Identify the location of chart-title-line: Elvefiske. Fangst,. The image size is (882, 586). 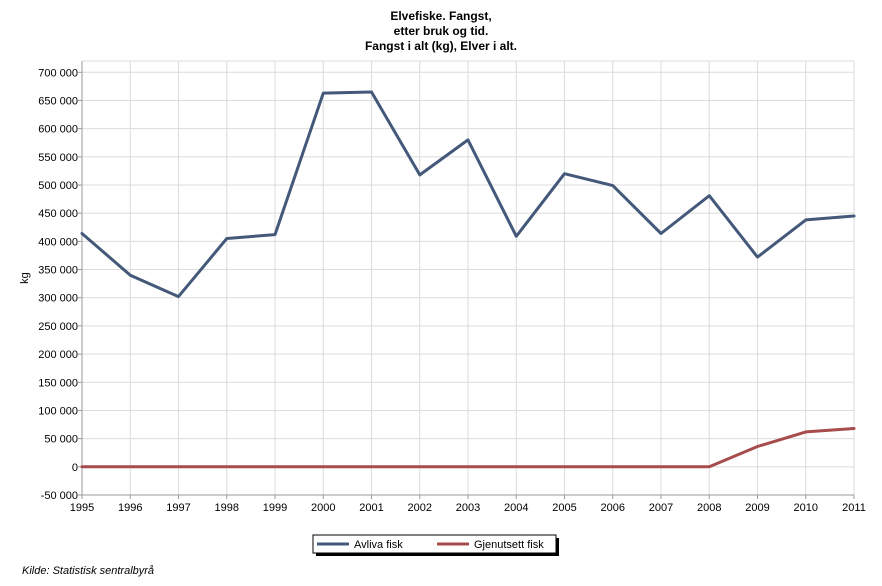
(440, 16).